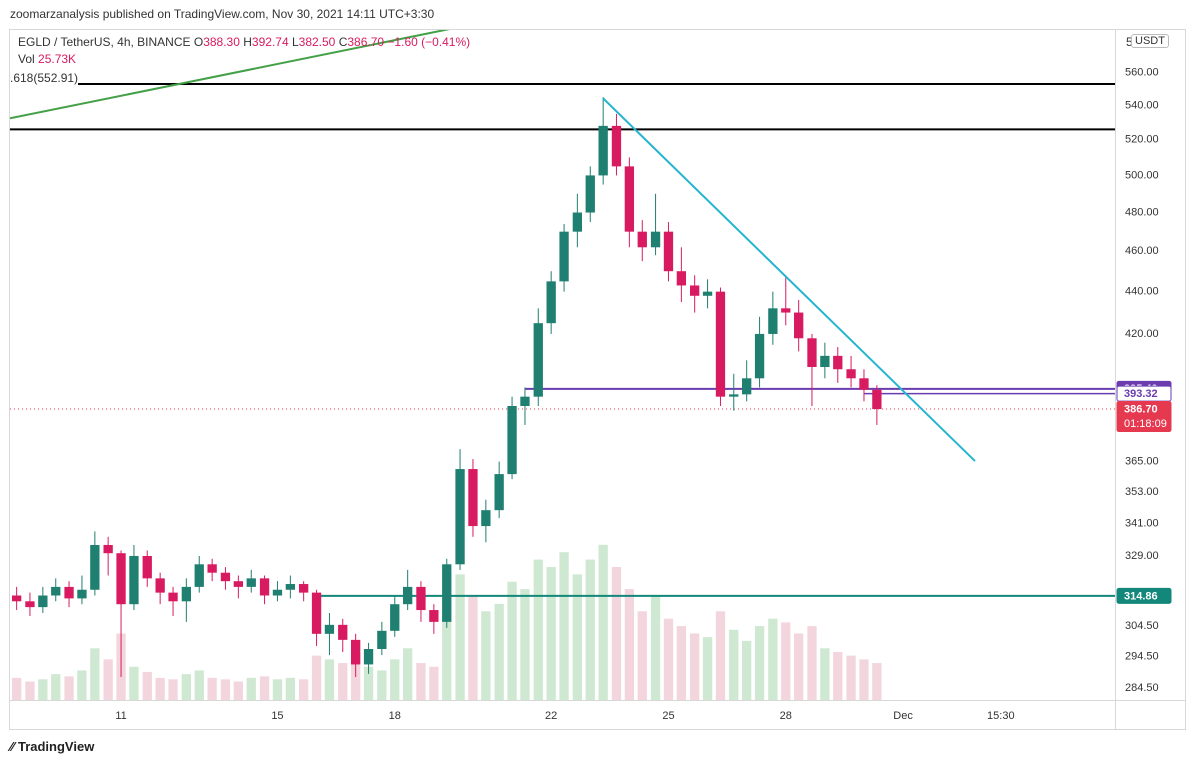 This screenshot has height=765, width=1194. I want to click on axis-top: 5, so click(1129, 42).